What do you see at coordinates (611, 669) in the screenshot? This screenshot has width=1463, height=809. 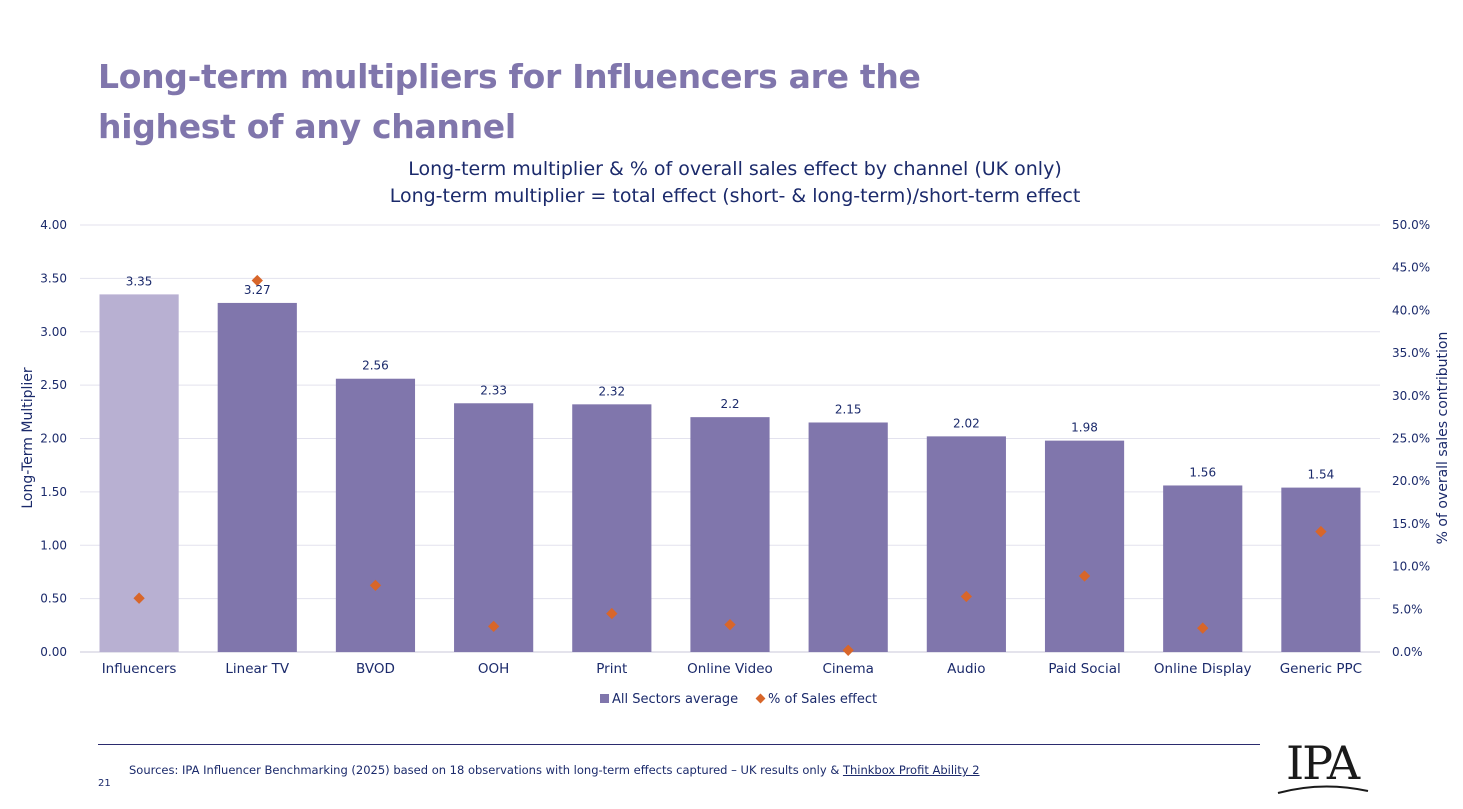 I see `category-label: Print` at bounding box center [611, 669].